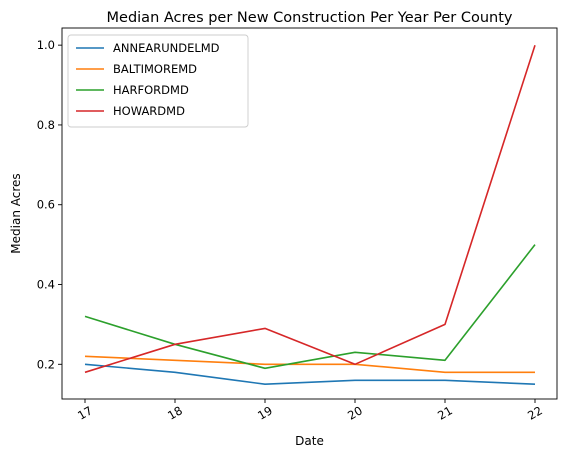  I want to click on legend-box, so click(158, 81).